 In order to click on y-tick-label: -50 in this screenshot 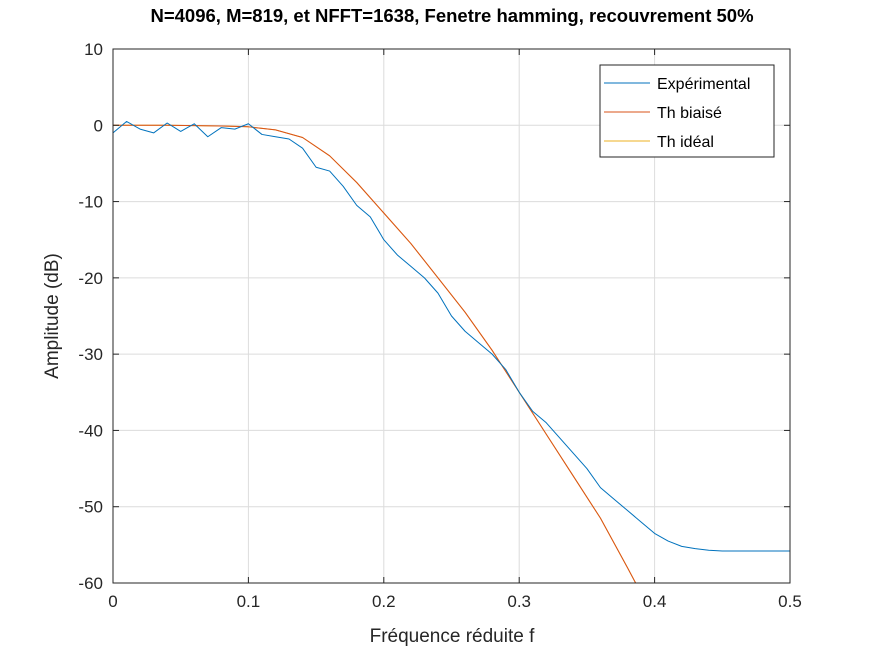, I will do `click(90, 507)`.